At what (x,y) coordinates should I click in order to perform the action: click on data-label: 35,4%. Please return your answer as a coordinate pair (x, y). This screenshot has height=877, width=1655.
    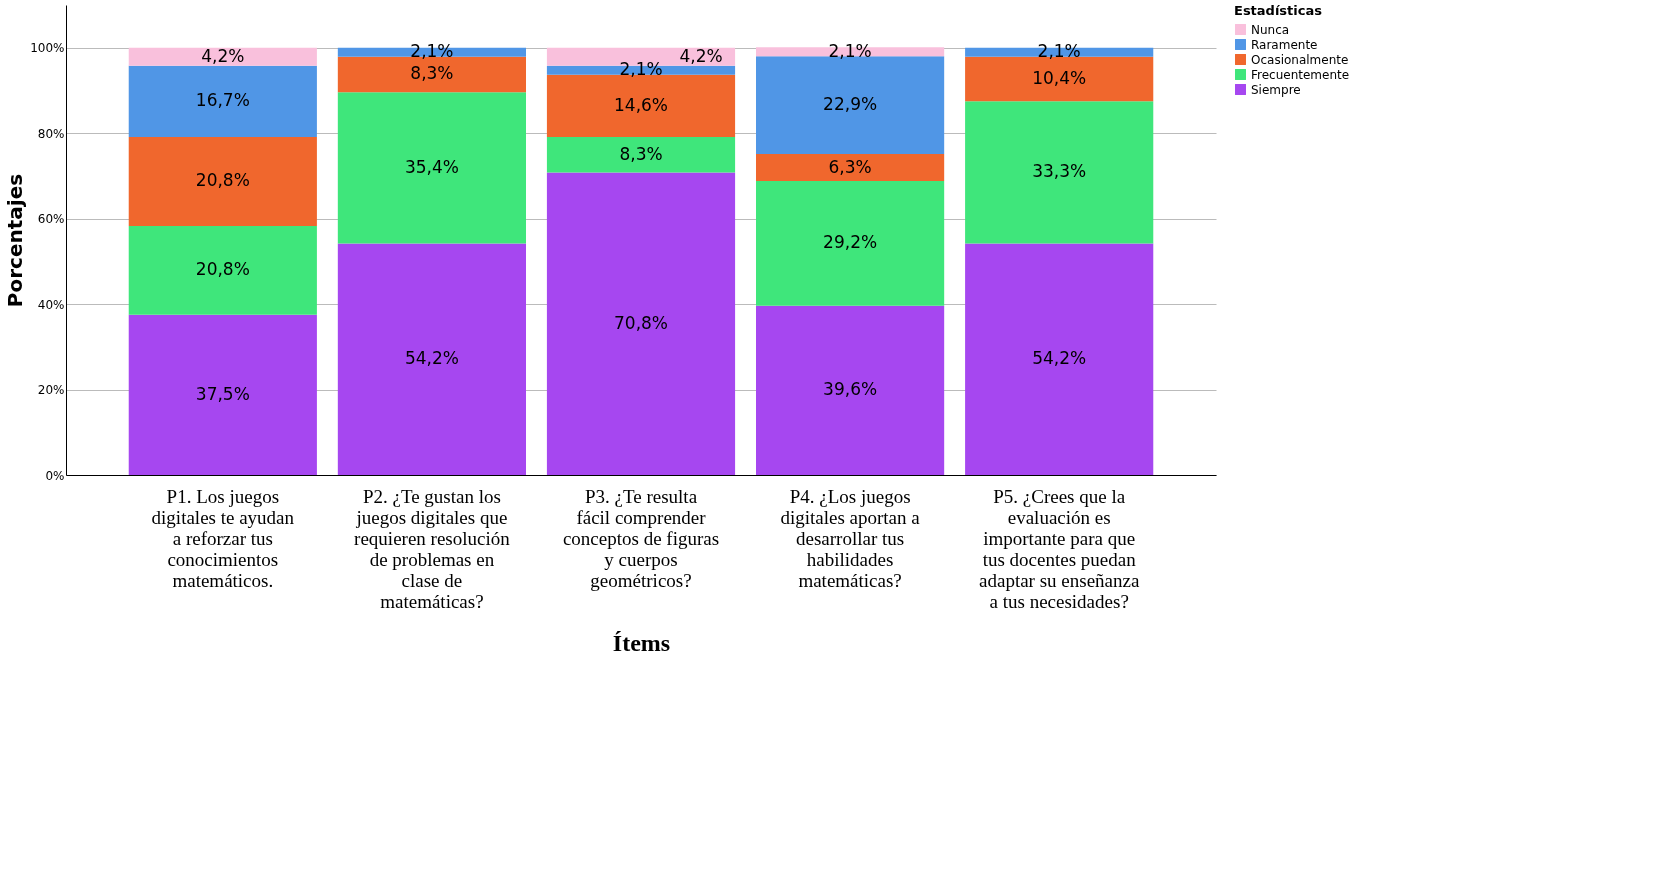
    Looking at the image, I should click on (431, 166).